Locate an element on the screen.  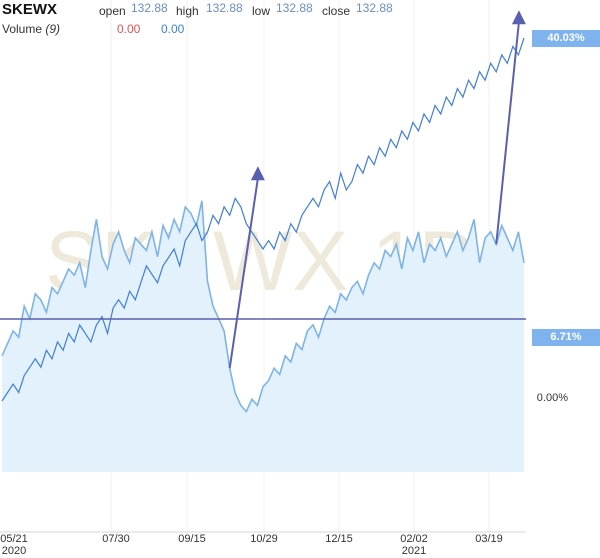
zero-percent-label: 0.00% is located at coordinates (552, 398).